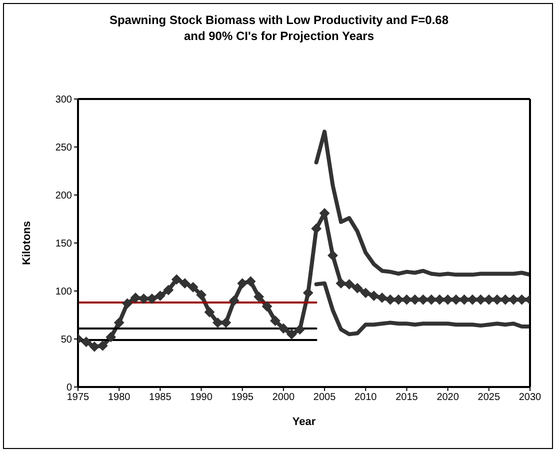  What do you see at coordinates (63, 148) in the screenshot?
I see `y-tick-label: 250` at bounding box center [63, 148].